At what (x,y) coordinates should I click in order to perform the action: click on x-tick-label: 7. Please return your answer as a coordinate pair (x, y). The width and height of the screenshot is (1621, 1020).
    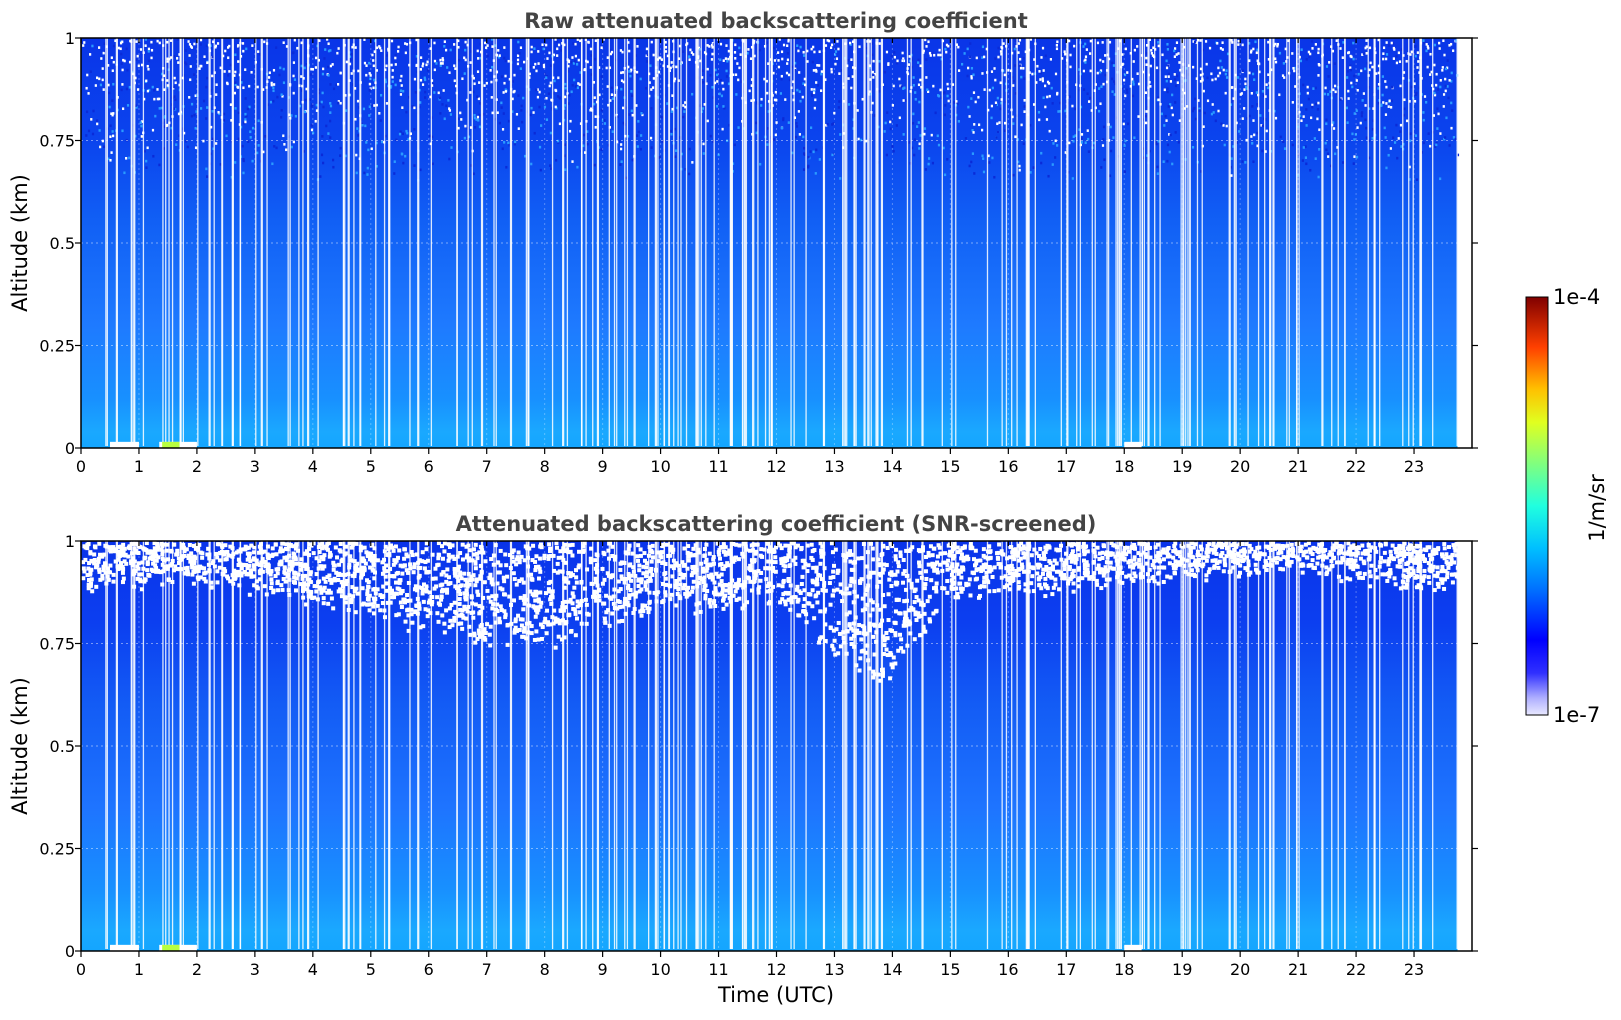
    Looking at the image, I should click on (487, 466).